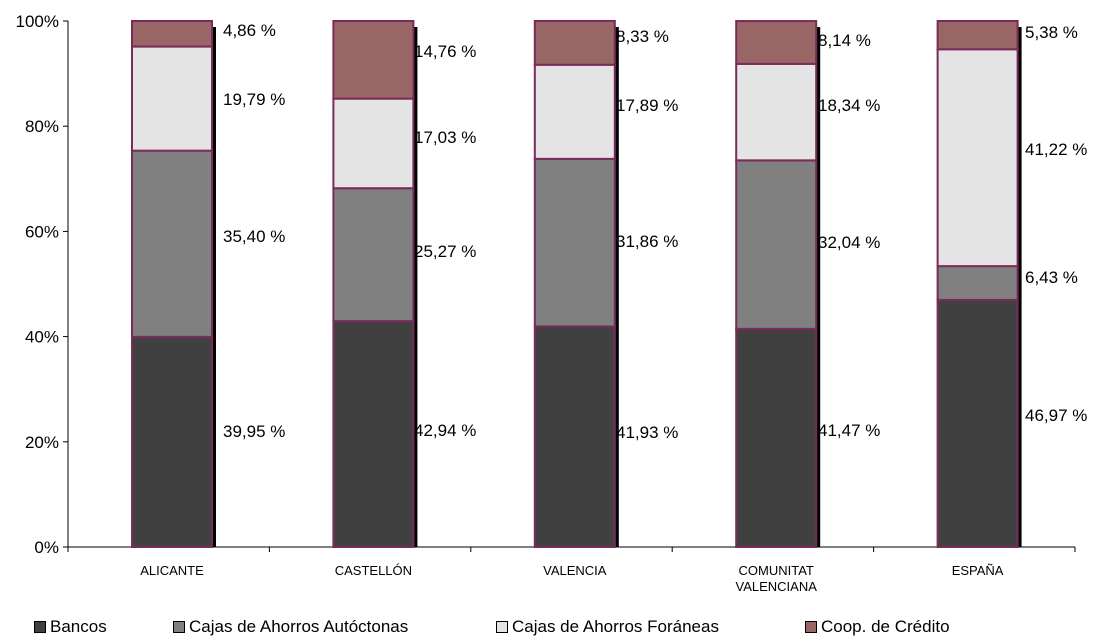  Describe the element at coordinates (647, 105) in the screenshot. I see `data-label: 17,89 %` at that location.